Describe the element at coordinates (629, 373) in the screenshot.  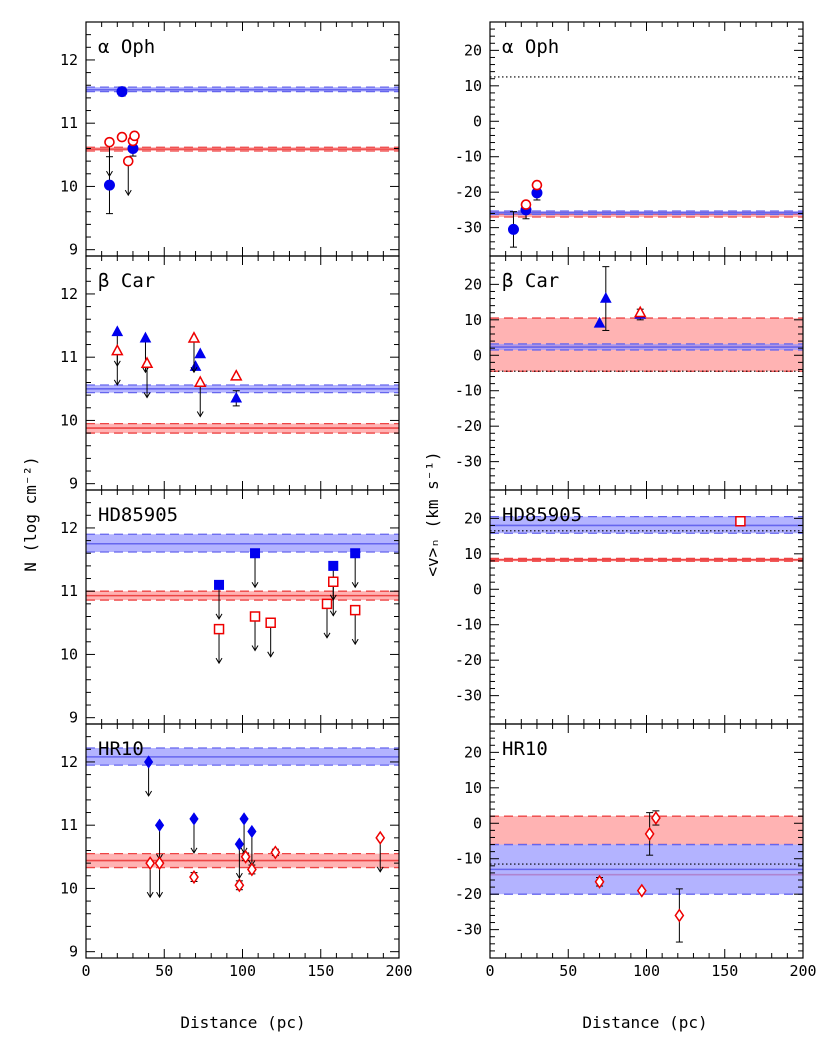
I see `panel-right-1: -30 -20 -10 0 10 20 β Car` at that location.